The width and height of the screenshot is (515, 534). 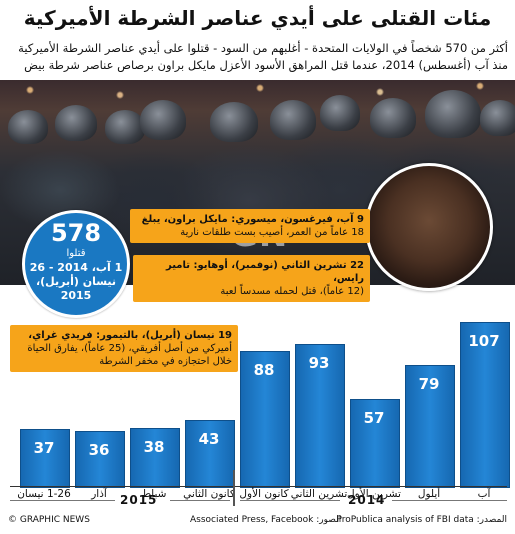 I want to click on credit: © GRAPHIC NEWS, so click(x=49, y=520).